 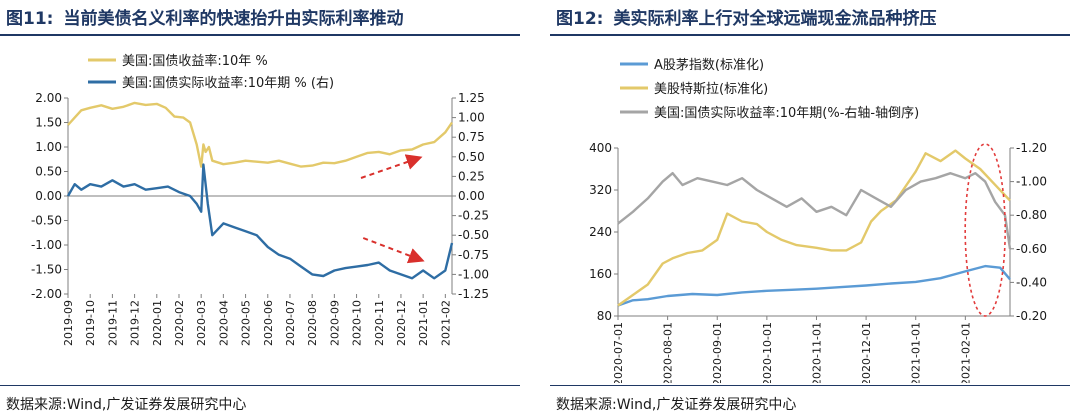 What do you see at coordinates (600, 274) in the screenshot?
I see `right-y-left-tick-label-3: 160` at bounding box center [600, 274].